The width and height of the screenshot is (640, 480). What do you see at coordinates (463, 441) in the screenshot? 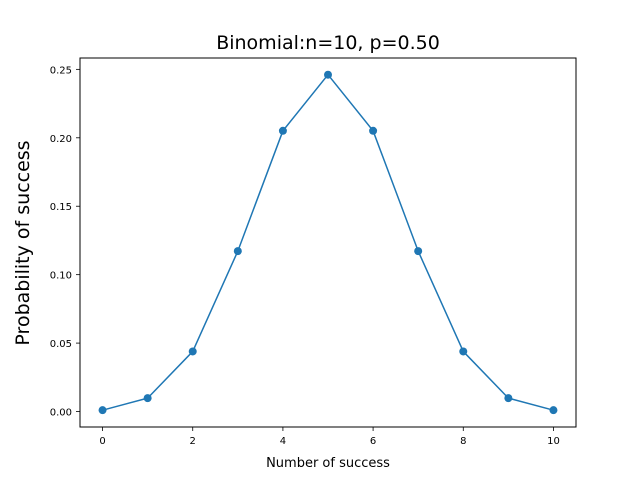
I see `x-tick-label: 8` at bounding box center [463, 441].